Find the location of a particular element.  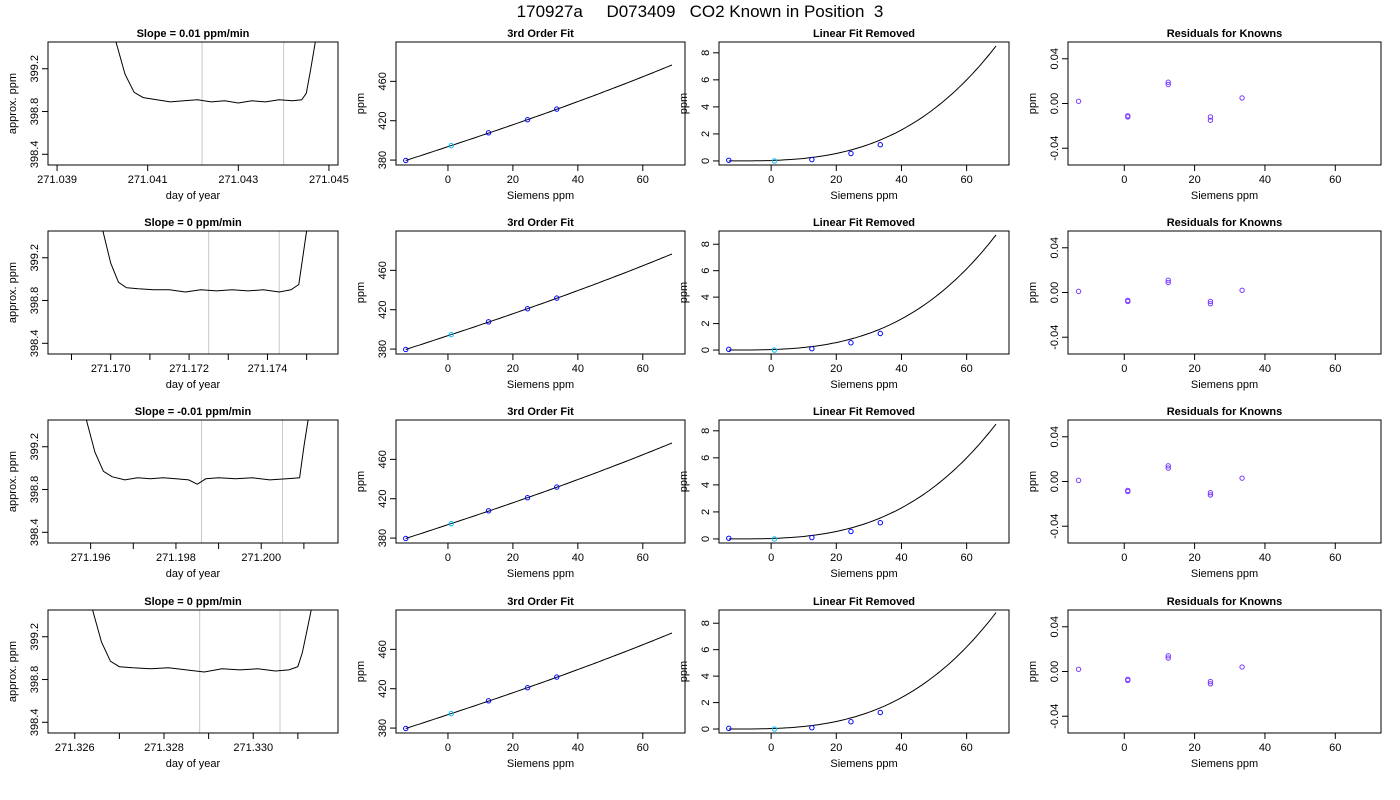

y-tick-label: 0.04 is located at coordinates (1055, 626).